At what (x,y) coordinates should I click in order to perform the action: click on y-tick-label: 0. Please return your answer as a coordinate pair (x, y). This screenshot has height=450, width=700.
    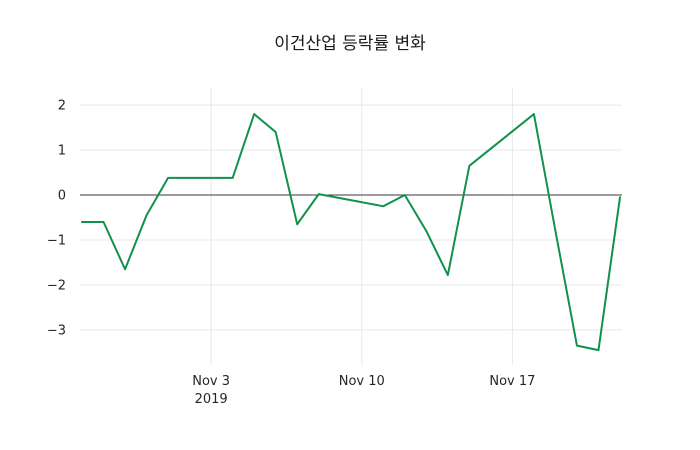
    Looking at the image, I should click on (62, 196).